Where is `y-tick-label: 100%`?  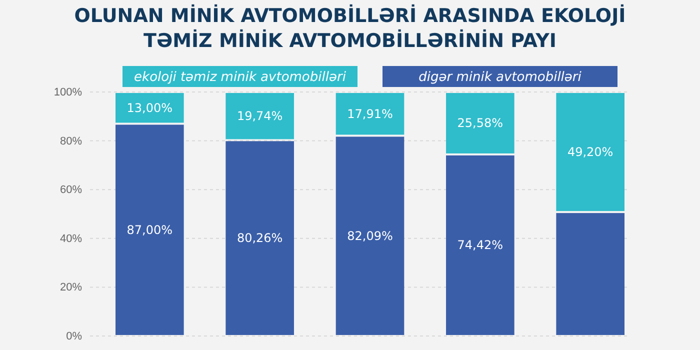 y-tick-label: 100% is located at coordinates (68, 92).